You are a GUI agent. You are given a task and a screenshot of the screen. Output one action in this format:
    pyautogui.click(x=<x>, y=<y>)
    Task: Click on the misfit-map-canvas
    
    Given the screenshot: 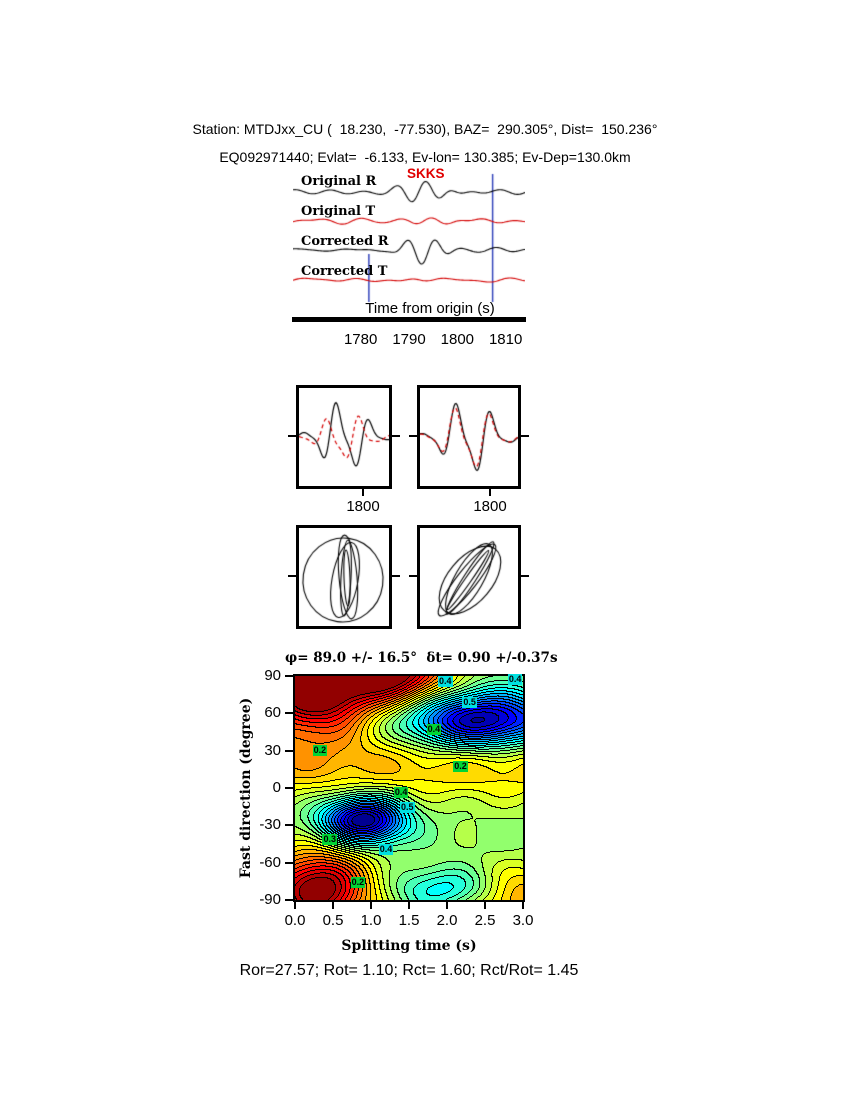 What is the action you would take?
    pyautogui.click(x=409, y=788)
    